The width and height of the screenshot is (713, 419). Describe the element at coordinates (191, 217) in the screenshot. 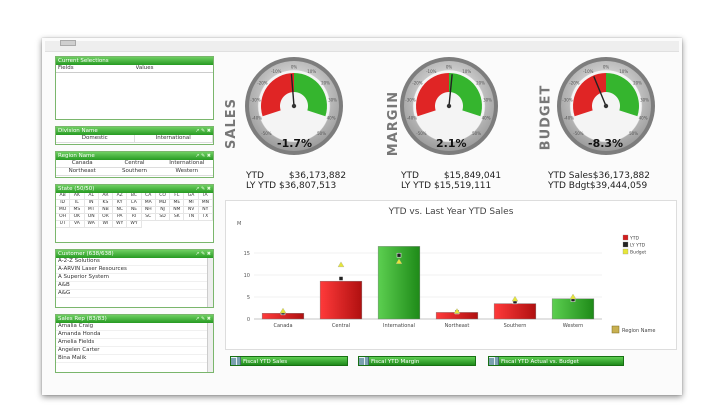

I see `state-item: TN` at that location.